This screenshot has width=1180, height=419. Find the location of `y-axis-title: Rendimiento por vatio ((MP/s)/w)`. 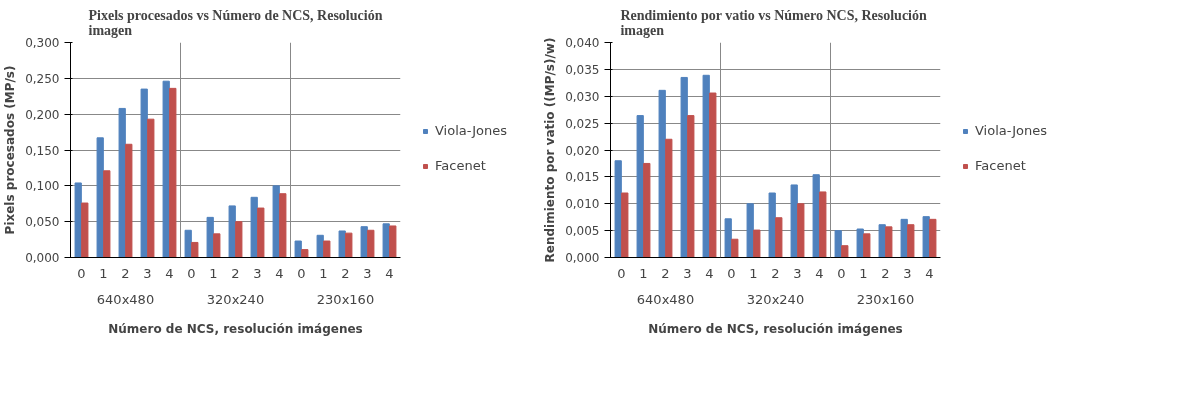

y-axis-title: Rendimiento por vatio ((MP/s)/w) is located at coordinates (550, 150).